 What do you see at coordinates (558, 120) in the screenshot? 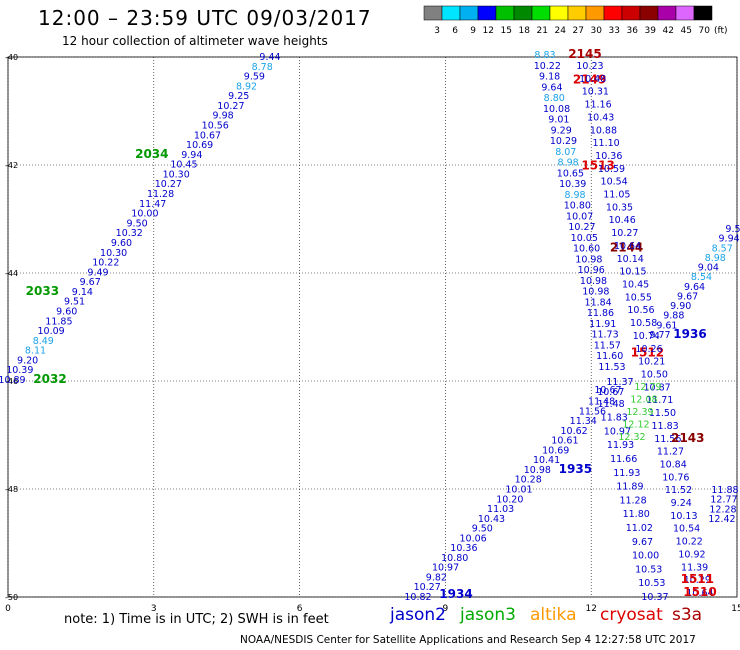
I see `wave-height-label: 9.01` at bounding box center [558, 120].